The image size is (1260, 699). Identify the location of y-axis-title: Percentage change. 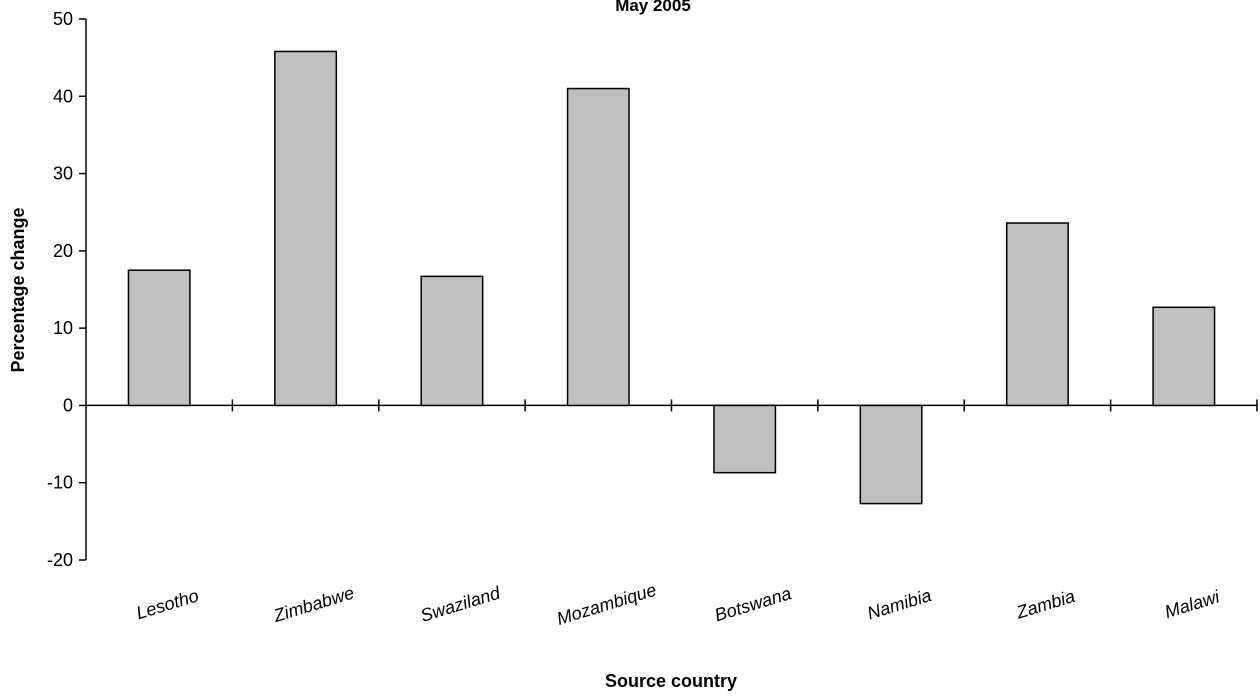
(18, 289).